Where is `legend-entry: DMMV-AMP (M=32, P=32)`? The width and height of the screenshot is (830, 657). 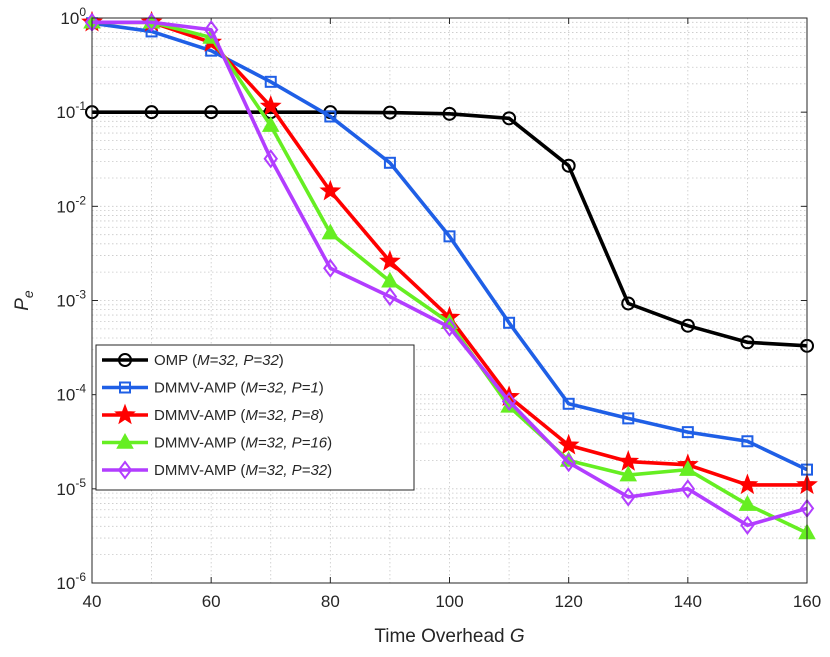 legend-entry: DMMV-AMP (M=32, P=32) is located at coordinates (217, 470).